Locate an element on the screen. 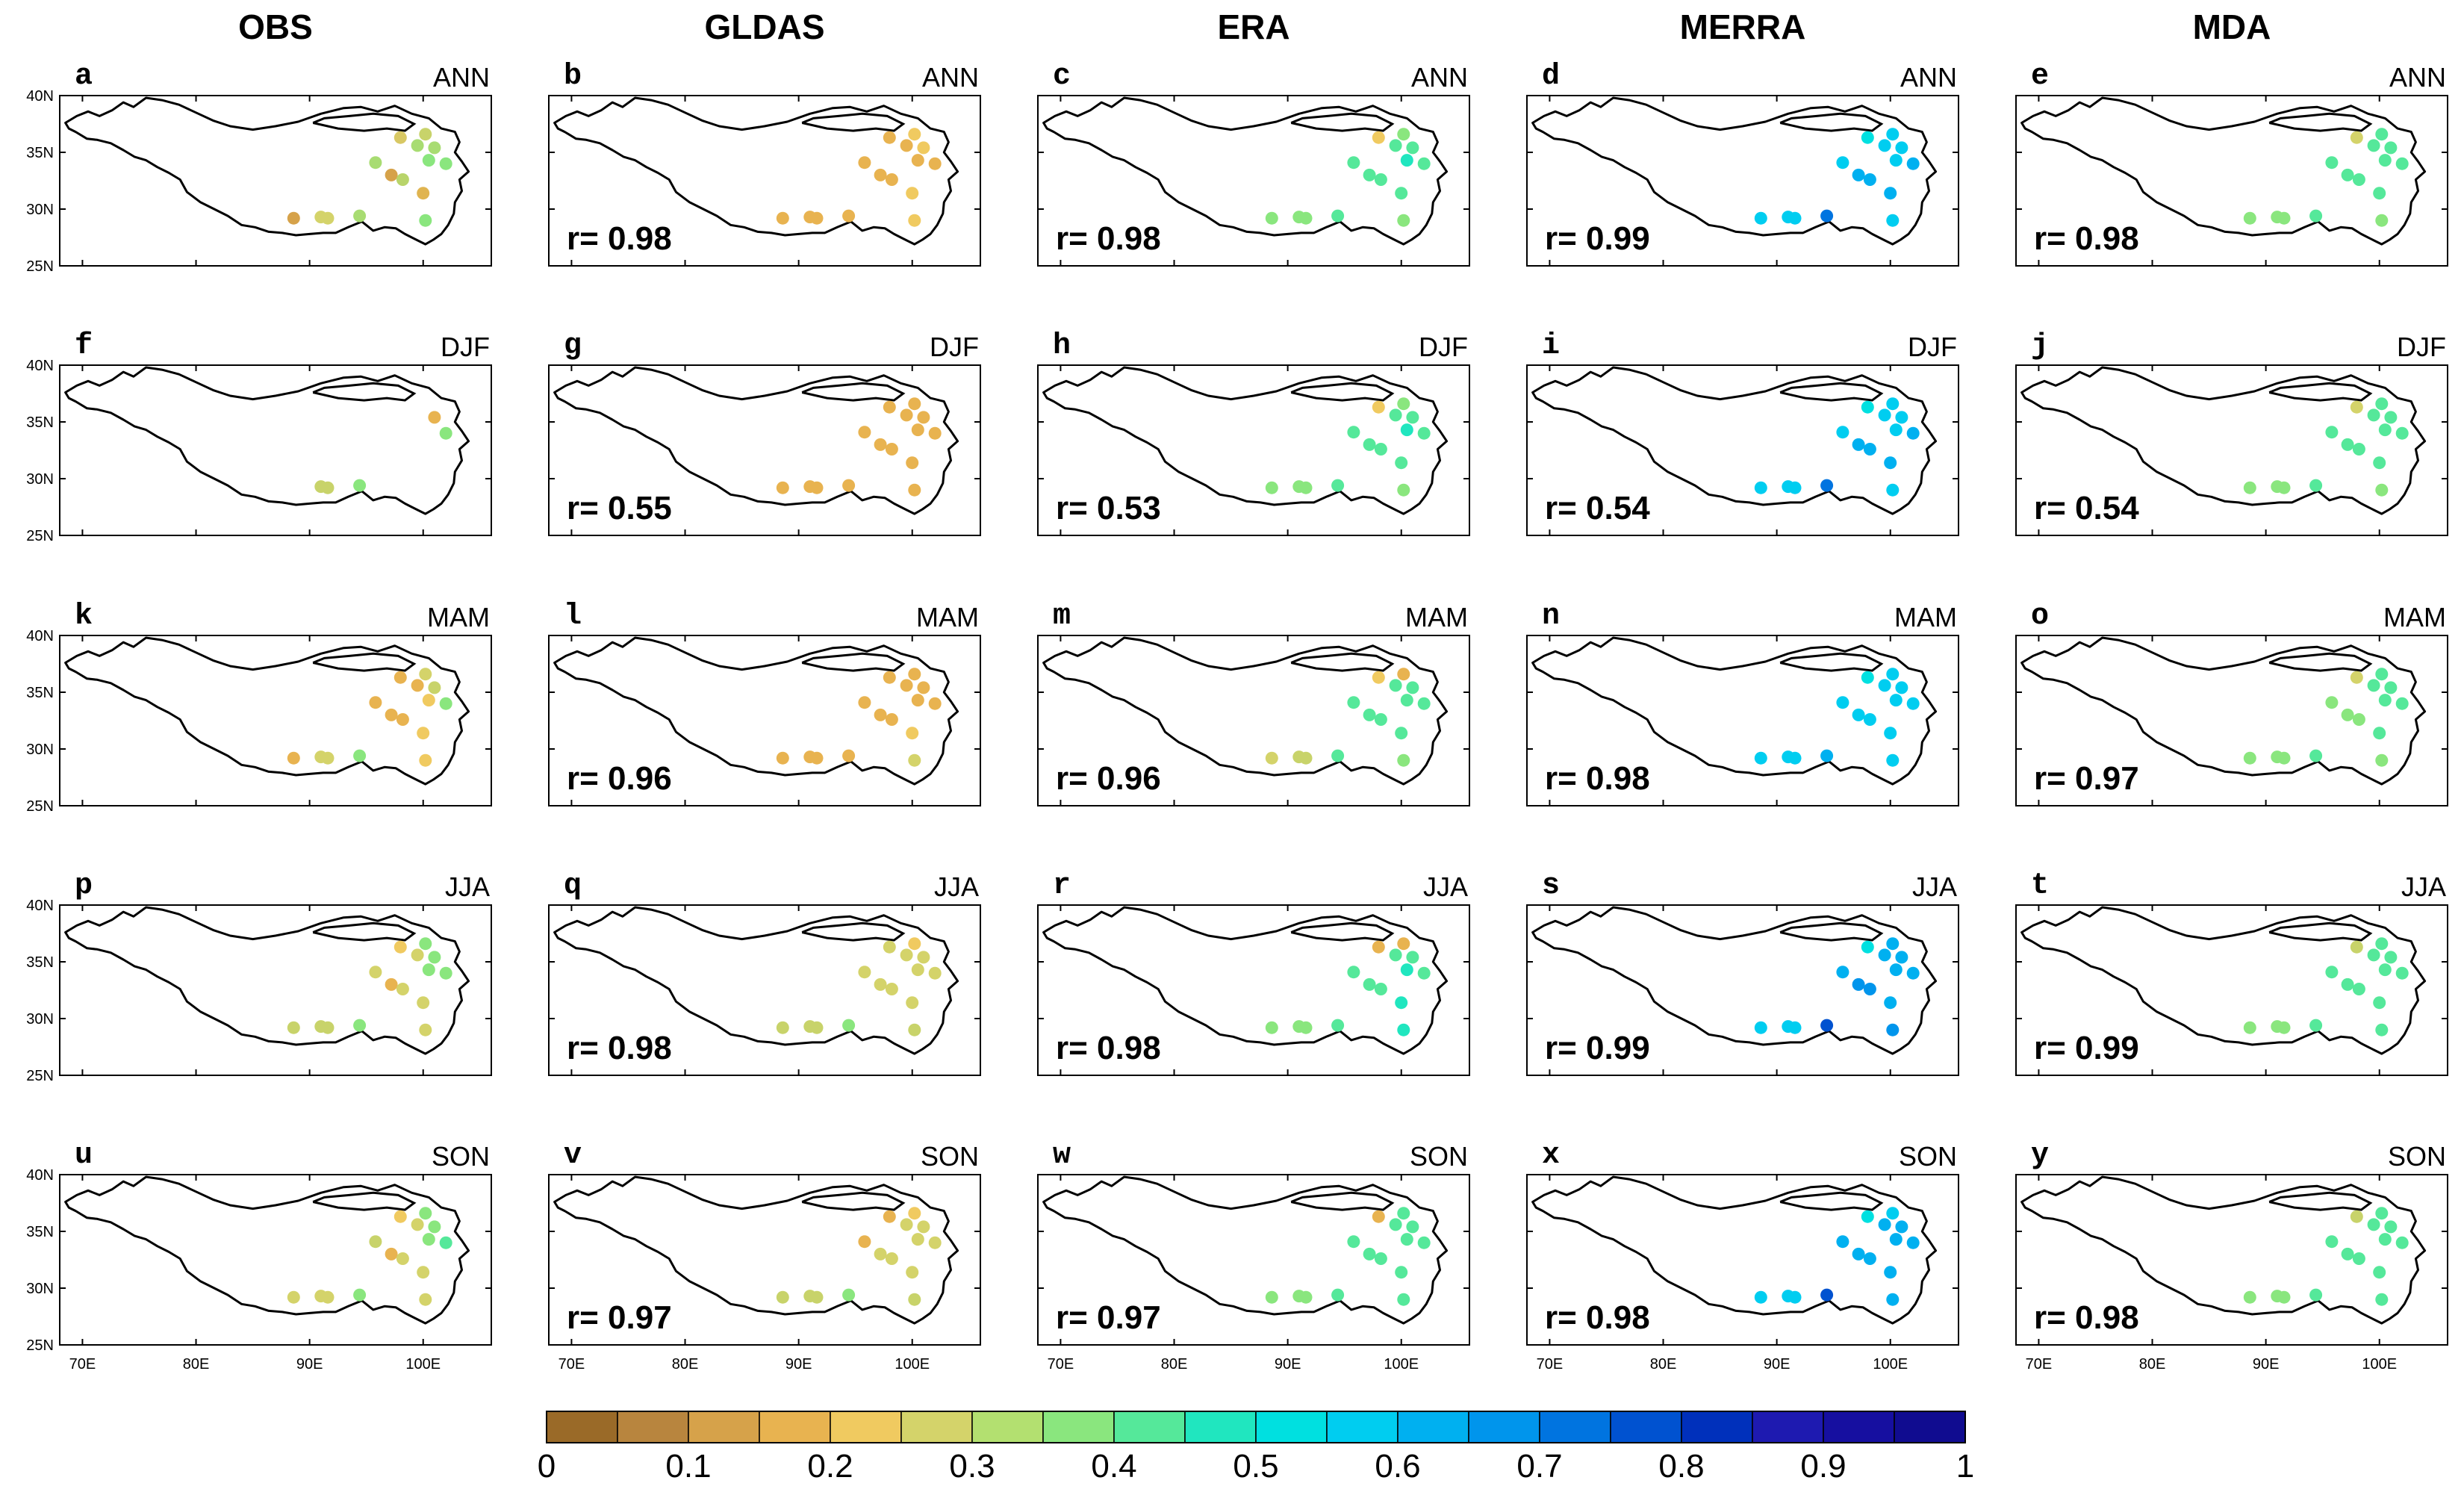 The height and width of the screenshot is (1492, 2464). column-title-mda: MDA is located at coordinates (2232, 26).